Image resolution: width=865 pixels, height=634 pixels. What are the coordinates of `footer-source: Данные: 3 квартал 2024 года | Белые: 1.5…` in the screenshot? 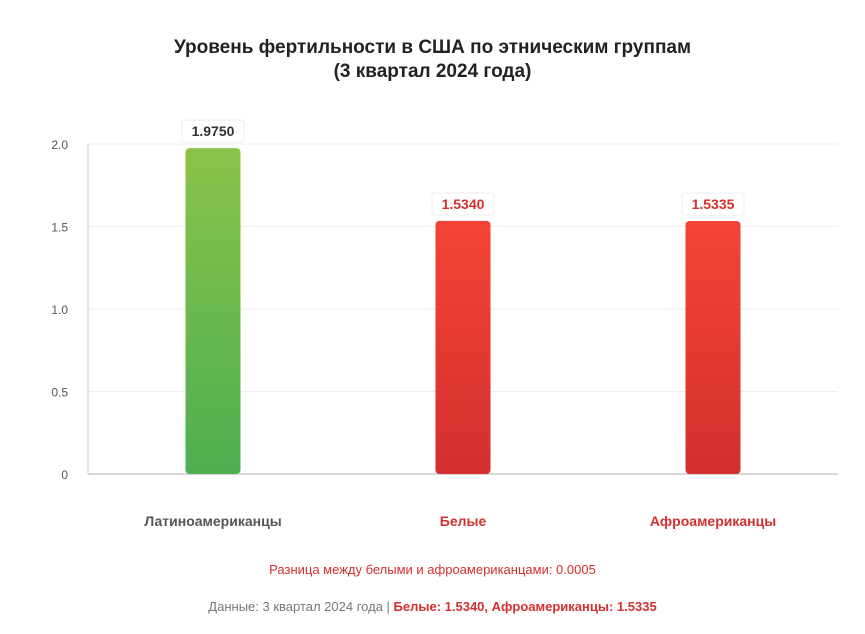 It's located at (432, 606).